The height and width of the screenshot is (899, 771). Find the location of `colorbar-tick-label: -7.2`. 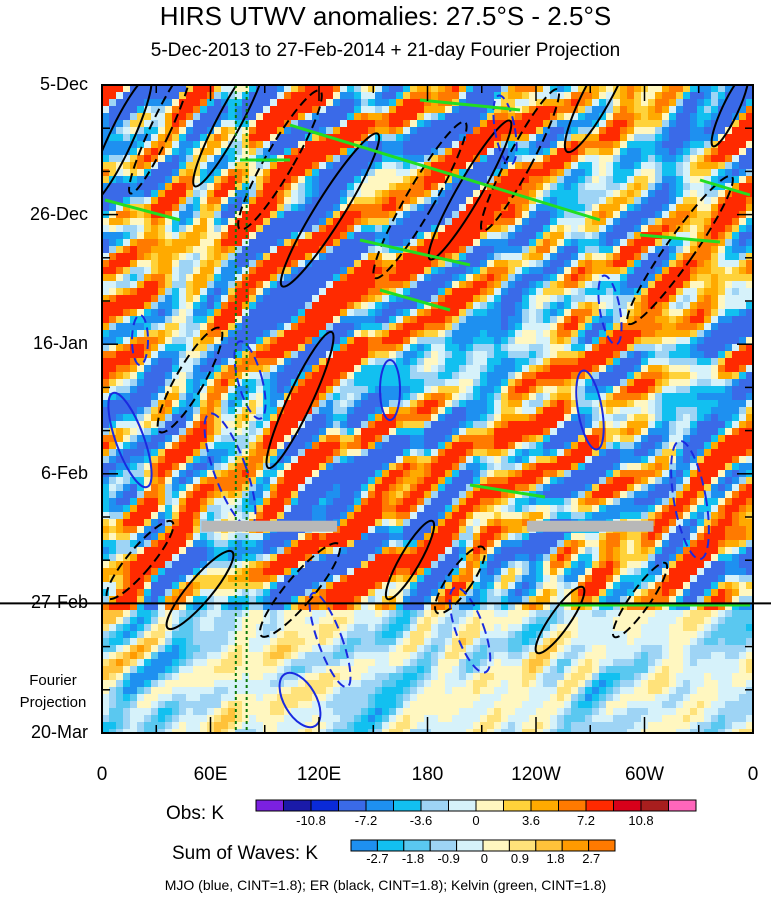

colorbar-tick-label: -7.2 is located at coordinates (366, 820).